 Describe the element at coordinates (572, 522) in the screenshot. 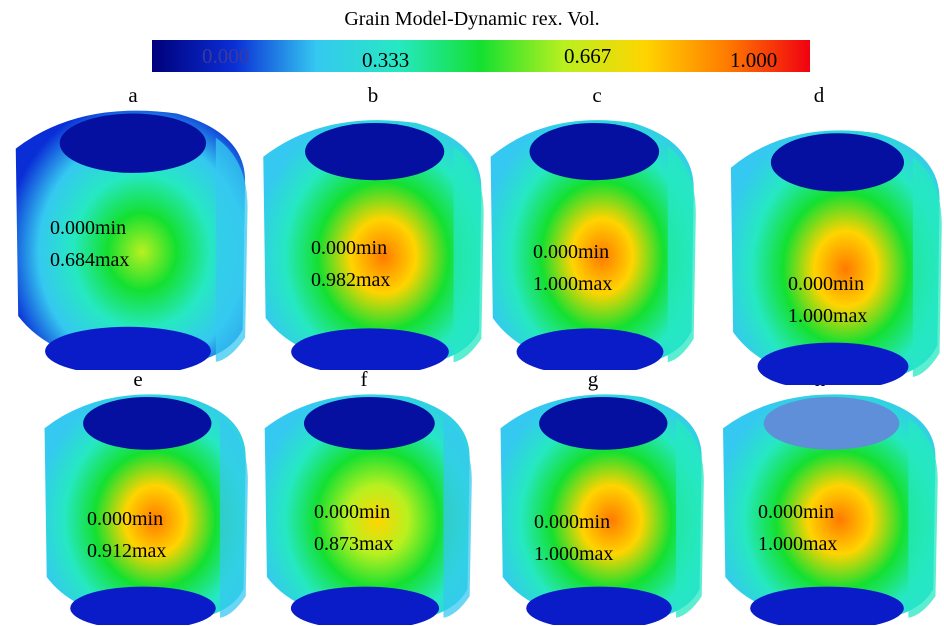

I see `readout-min-g: 0.000min` at that location.